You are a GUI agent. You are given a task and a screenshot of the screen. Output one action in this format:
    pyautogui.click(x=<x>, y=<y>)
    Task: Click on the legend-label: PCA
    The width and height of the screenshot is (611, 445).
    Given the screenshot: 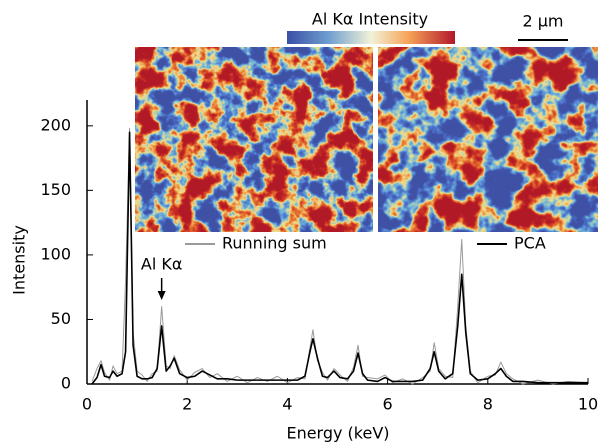 What is the action you would take?
    pyautogui.click(x=530, y=243)
    